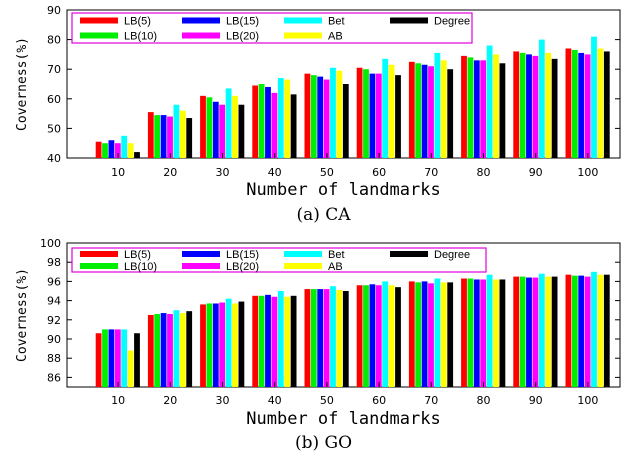 The width and height of the screenshot is (634, 460). Describe the element at coordinates (343, 419) in the screenshot. I see `x-axis-title: Number of landmarks` at that location.